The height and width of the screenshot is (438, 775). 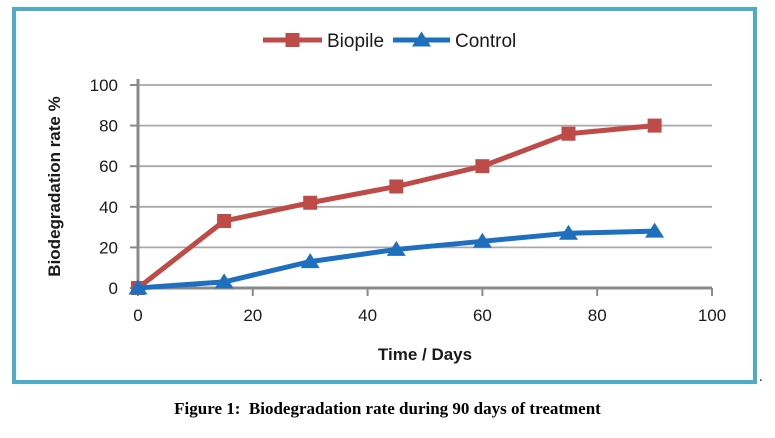 What do you see at coordinates (104, 85) in the screenshot?
I see `y-tick-label-100: 100` at bounding box center [104, 85].